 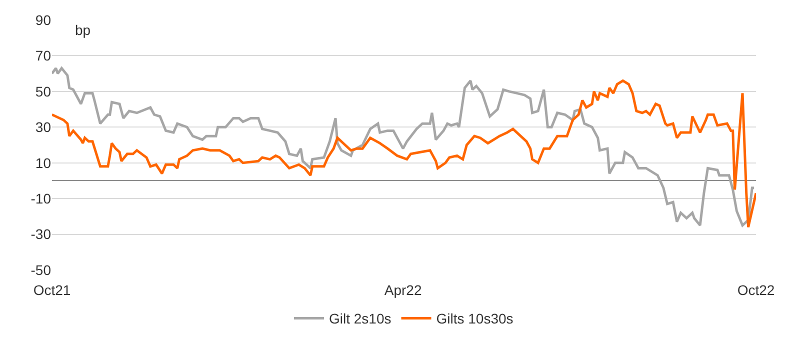 I want to click on y-tick-label: 30, so click(x=43, y=127).